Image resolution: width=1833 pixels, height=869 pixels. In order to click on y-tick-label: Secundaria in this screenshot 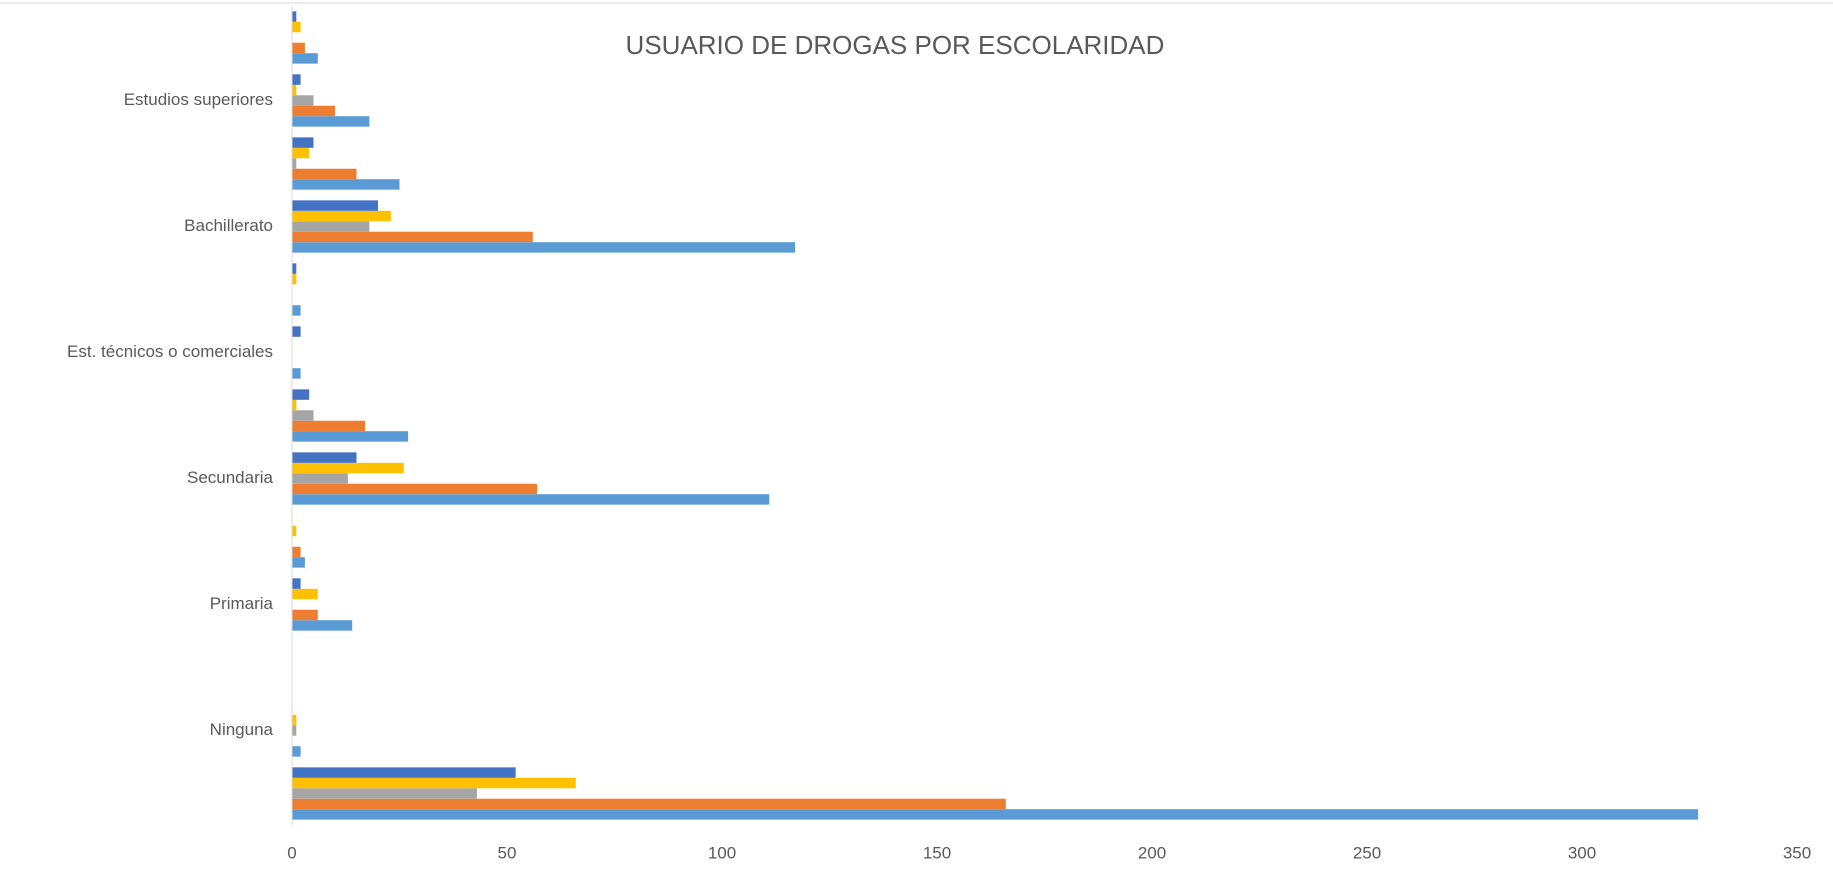, I will do `click(230, 477)`.